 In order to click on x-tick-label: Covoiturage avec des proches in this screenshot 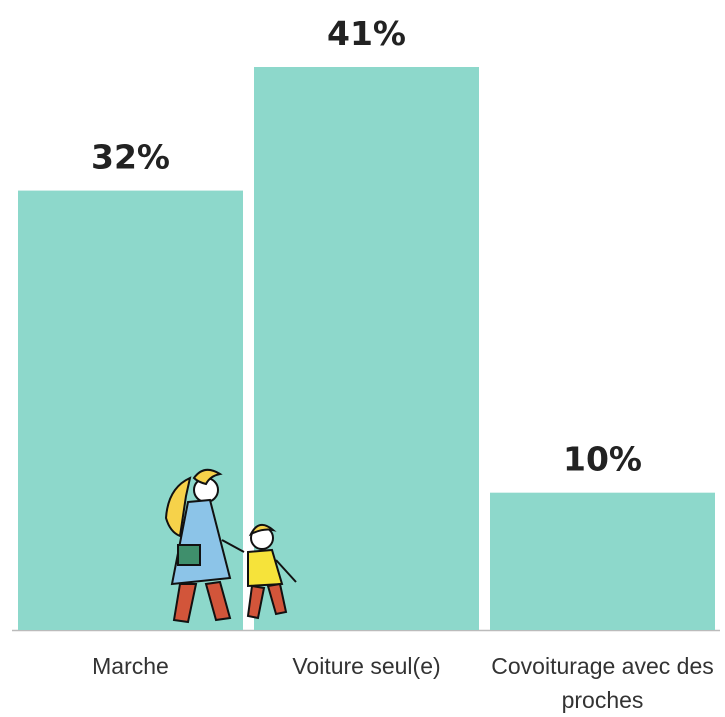, I will do `click(602, 683)`.